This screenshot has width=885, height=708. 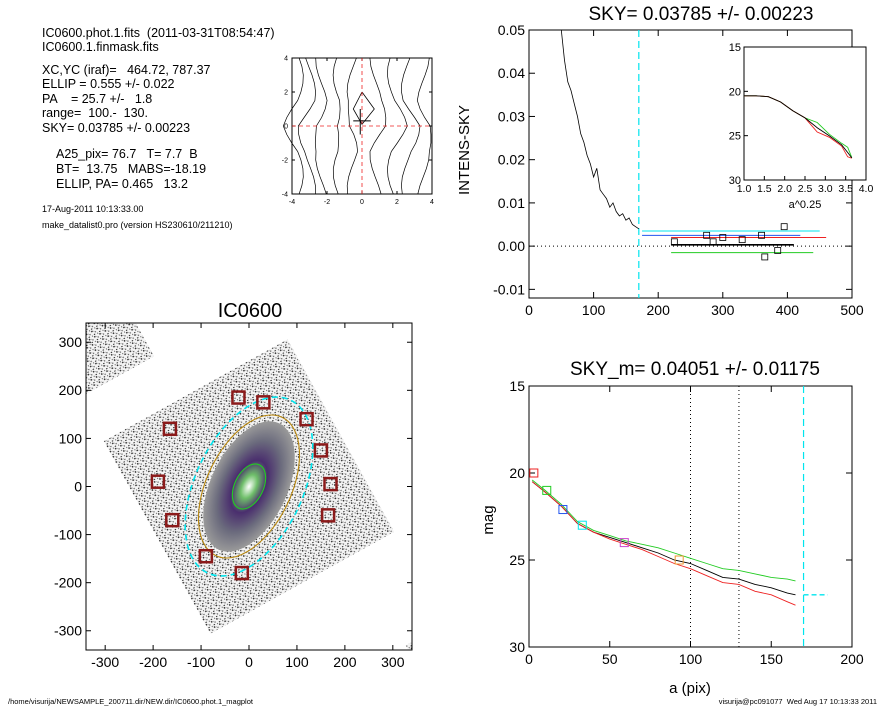 What do you see at coordinates (784, 189) in the screenshot?
I see `inset-xtick-label: 2.0` at bounding box center [784, 189].